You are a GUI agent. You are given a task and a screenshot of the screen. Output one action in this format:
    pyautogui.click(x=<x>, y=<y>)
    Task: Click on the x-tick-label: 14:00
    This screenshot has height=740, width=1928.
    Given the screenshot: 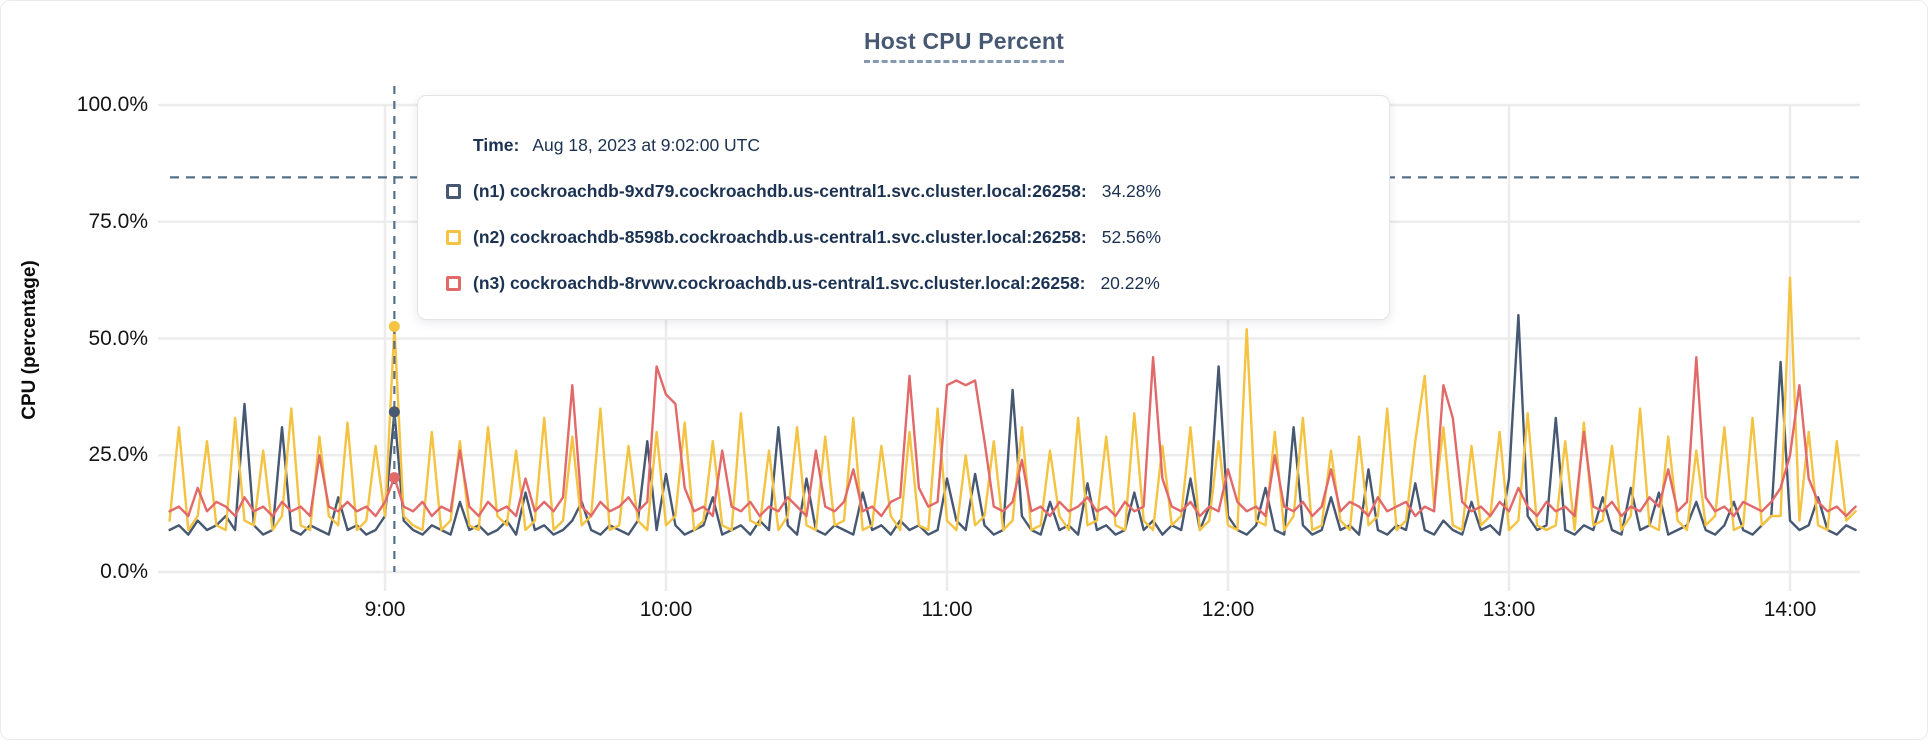 What is the action you would take?
    pyautogui.click(x=1790, y=609)
    